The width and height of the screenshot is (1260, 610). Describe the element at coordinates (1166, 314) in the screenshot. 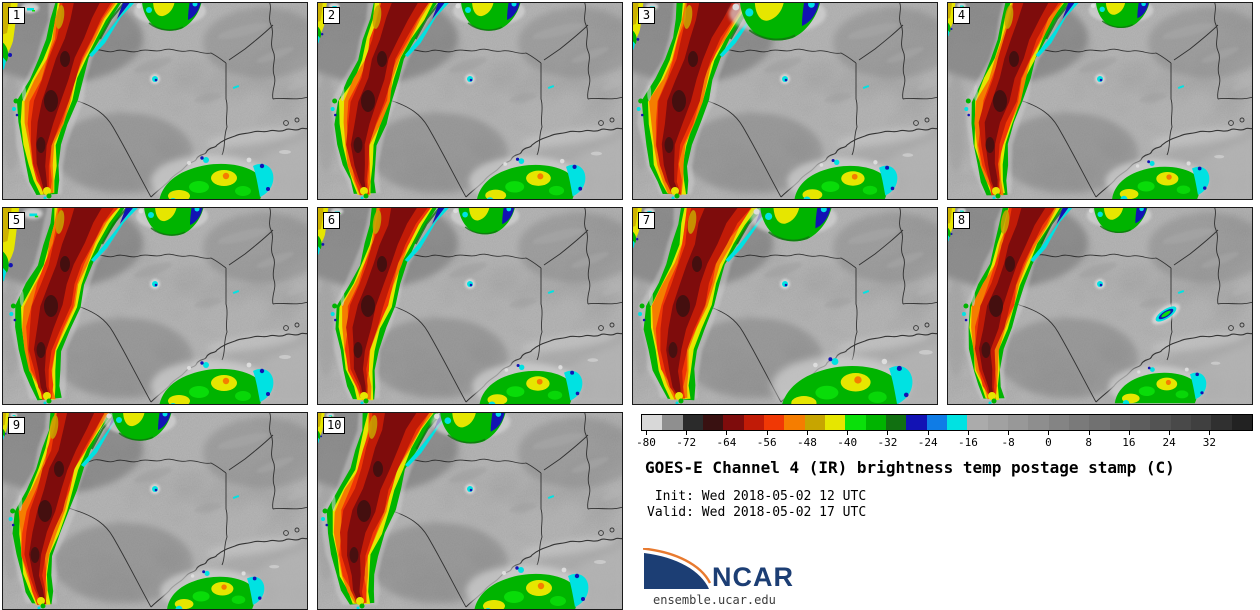

I see `midlevel-cloud-streak` at that location.